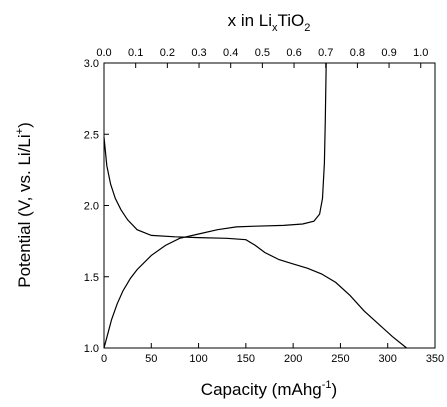  I want to click on y-tick-label: 3.0, so click(91, 64).